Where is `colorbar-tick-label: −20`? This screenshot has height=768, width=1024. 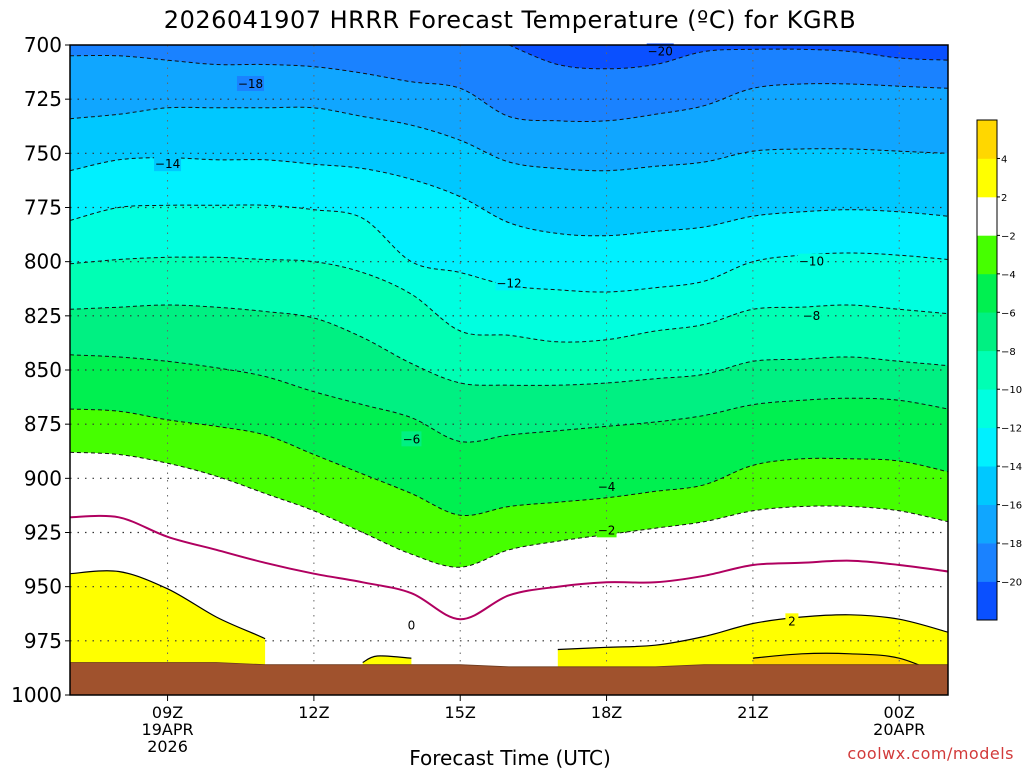
colorbar-tick-label: −20 is located at coordinates (1011, 583).